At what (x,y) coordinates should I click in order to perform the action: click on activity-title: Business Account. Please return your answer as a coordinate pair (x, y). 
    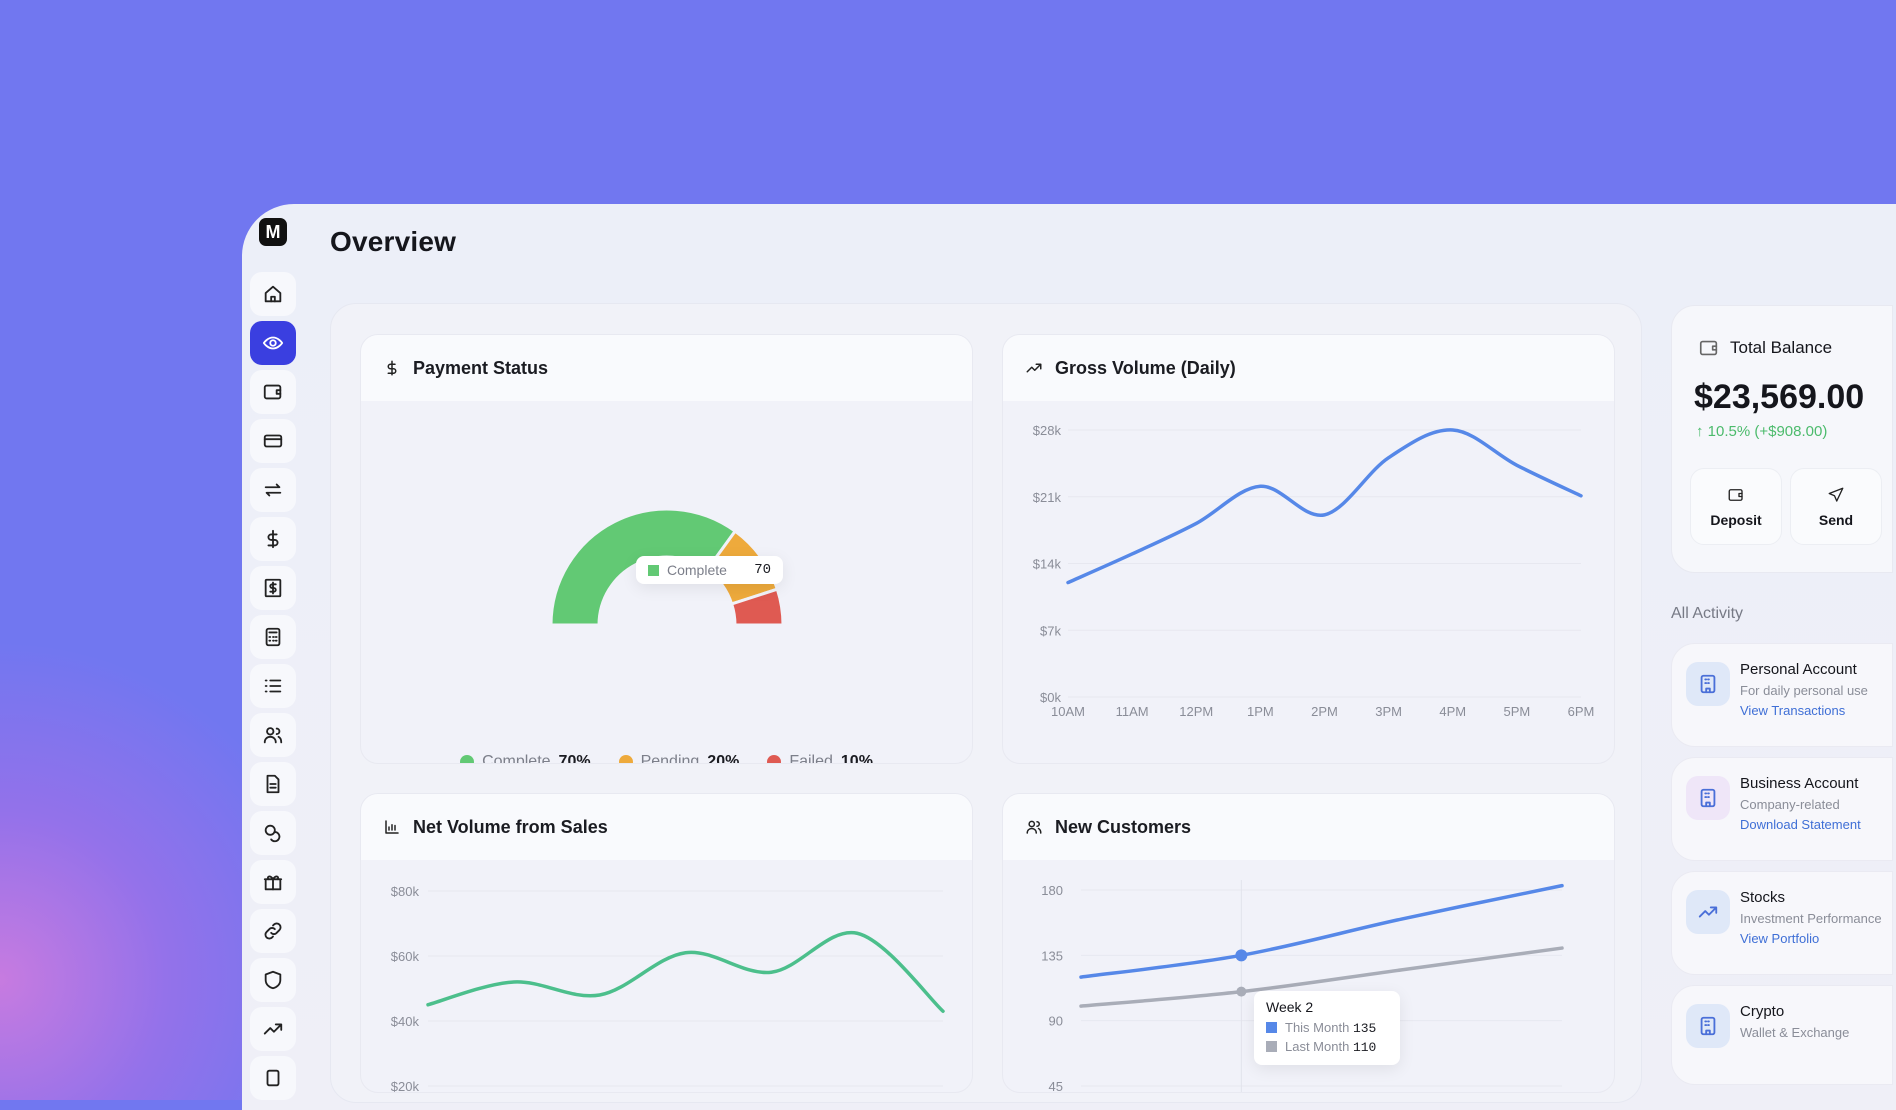
    Looking at the image, I should click on (1799, 783).